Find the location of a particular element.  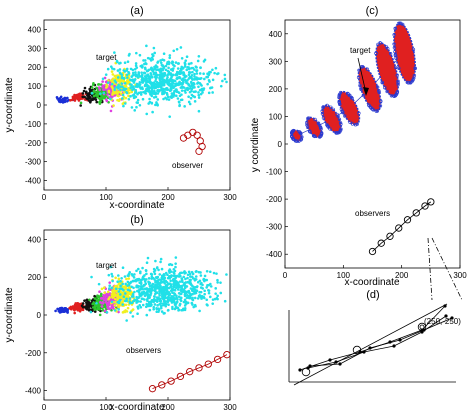

panel-label-b: (b) is located at coordinates (136, 220).